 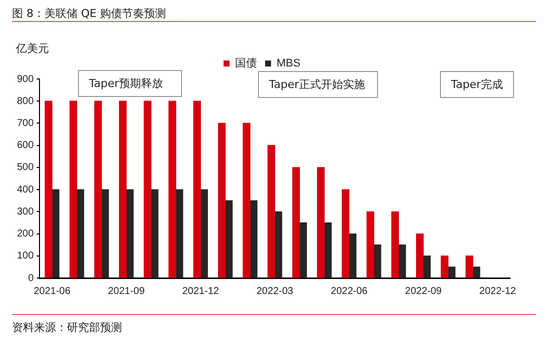 What do you see at coordinates (318, 84) in the screenshot?
I see `annotation: Taper正式开始实施` at bounding box center [318, 84].